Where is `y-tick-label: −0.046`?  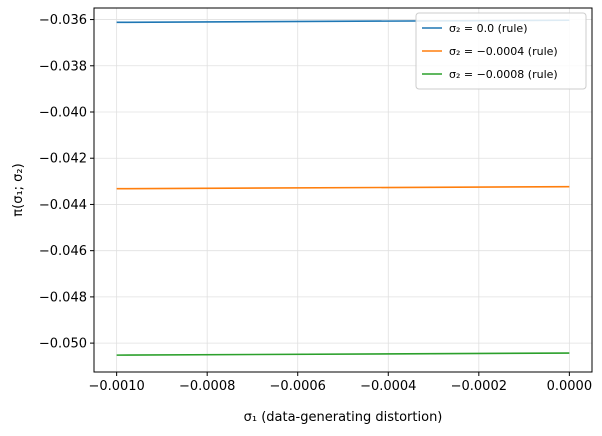 y-tick-label: −0.046 is located at coordinates (63, 251).